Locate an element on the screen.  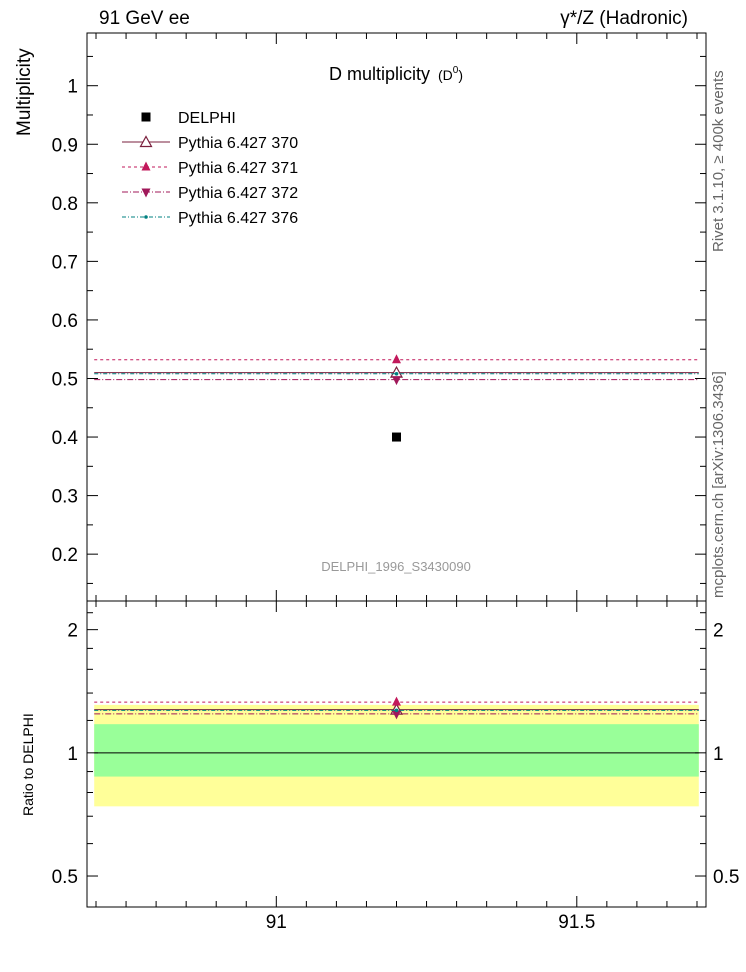
ratio-y-tick-label-right: 1 is located at coordinates (718, 754).